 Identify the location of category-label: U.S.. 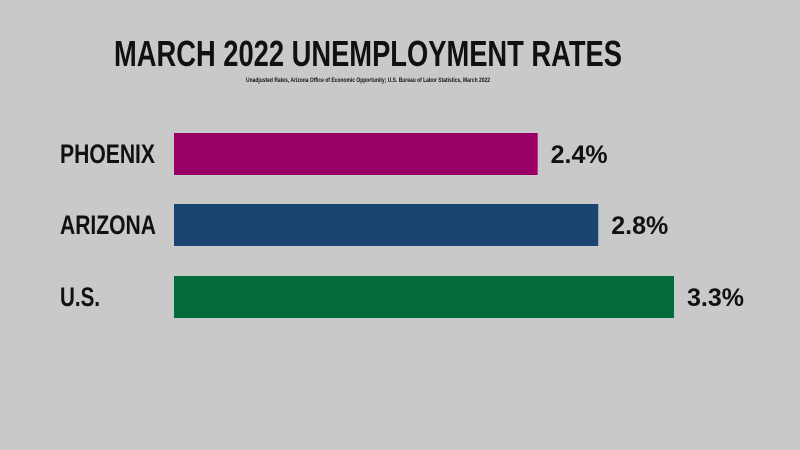
(80, 297).